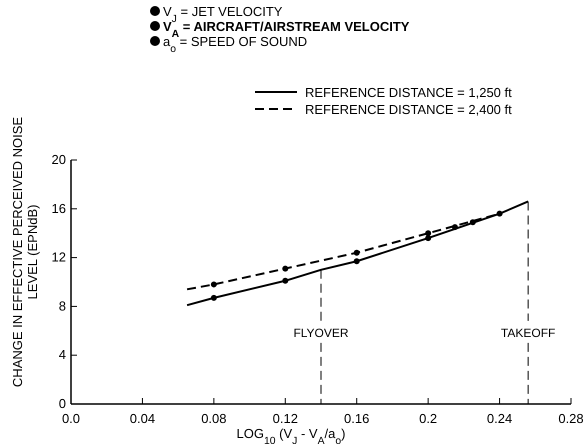  What do you see at coordinates (408, 92) in the screenshot?
I see `legend-label: REFERENCE DISTANCE = 1,250 ft` at bounding box center [408, 92].